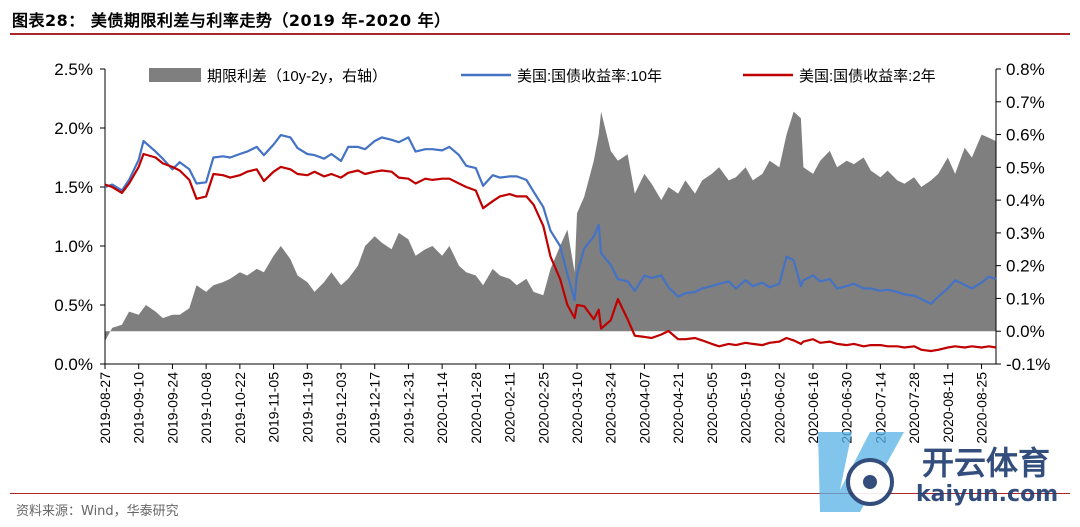  I want to click on x-tick-label: 2020-06-30, so click(847, 408).